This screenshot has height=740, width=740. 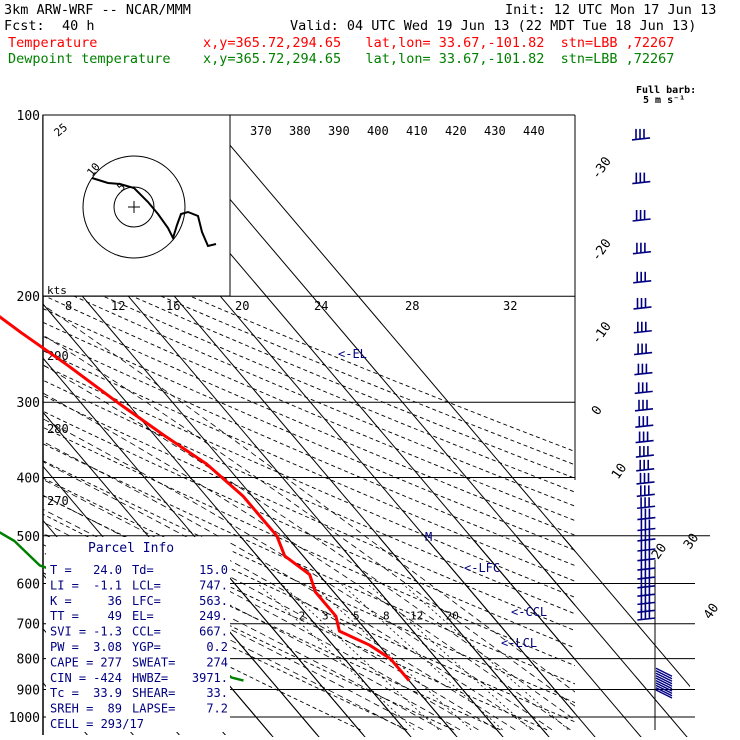 What do you see at coordinates (107, 647) in the screenshot?
I see `parcel-info-value: 3.08` at bounding box center [107, 647].